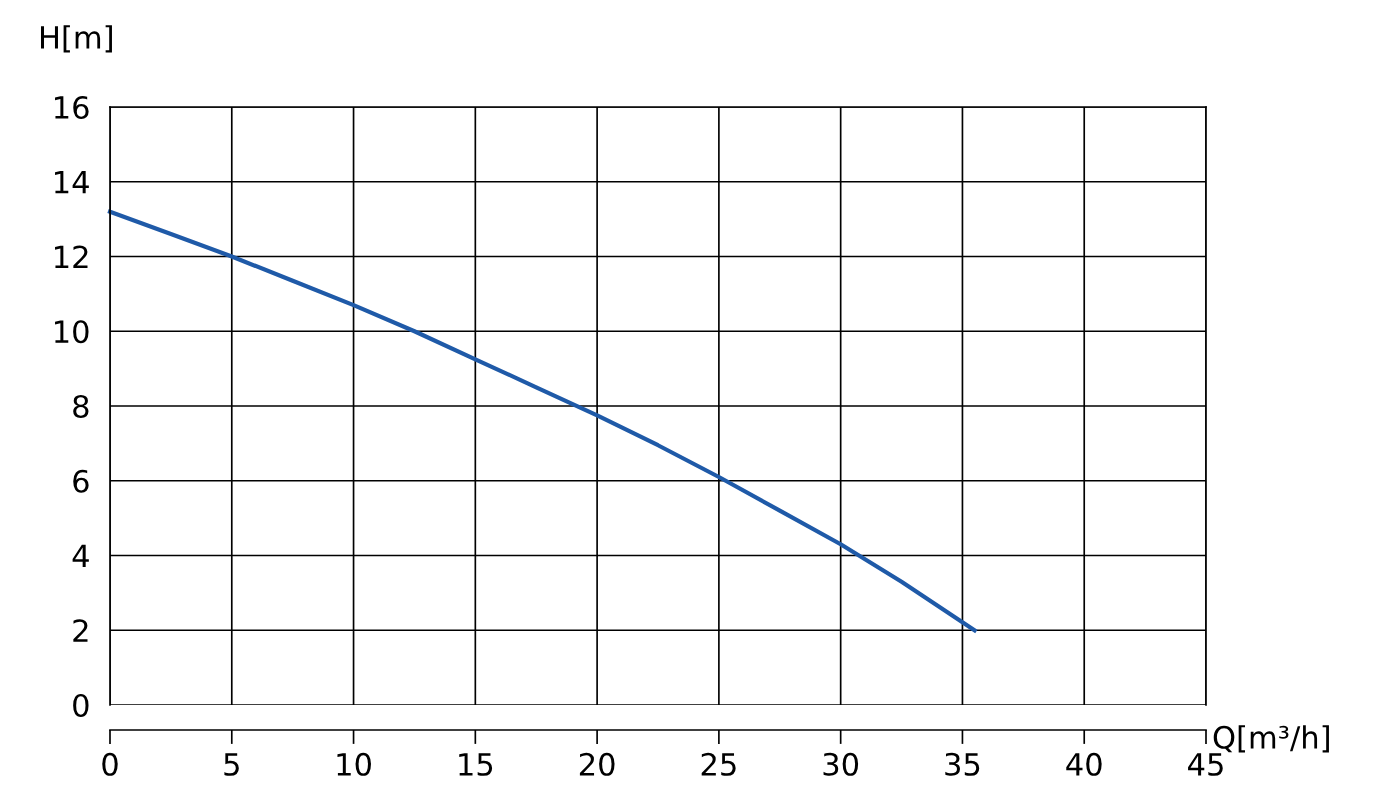  What do you see at coordinates (476, 764) in the screenshot?
I see `x-tick-label: 15` at bounding box center [476, 764].